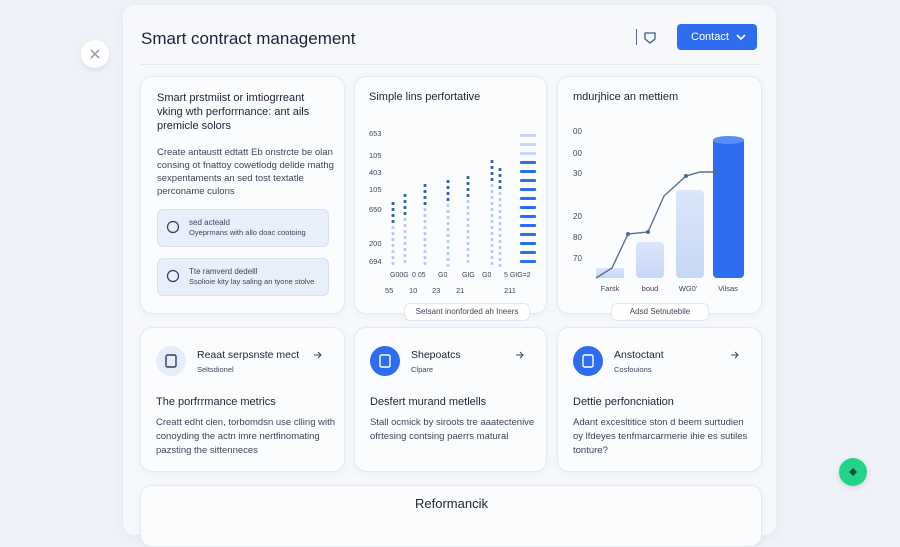  I want to click on body-line: Adant excesltitice ston d beem surtudien, so click(658, 422).